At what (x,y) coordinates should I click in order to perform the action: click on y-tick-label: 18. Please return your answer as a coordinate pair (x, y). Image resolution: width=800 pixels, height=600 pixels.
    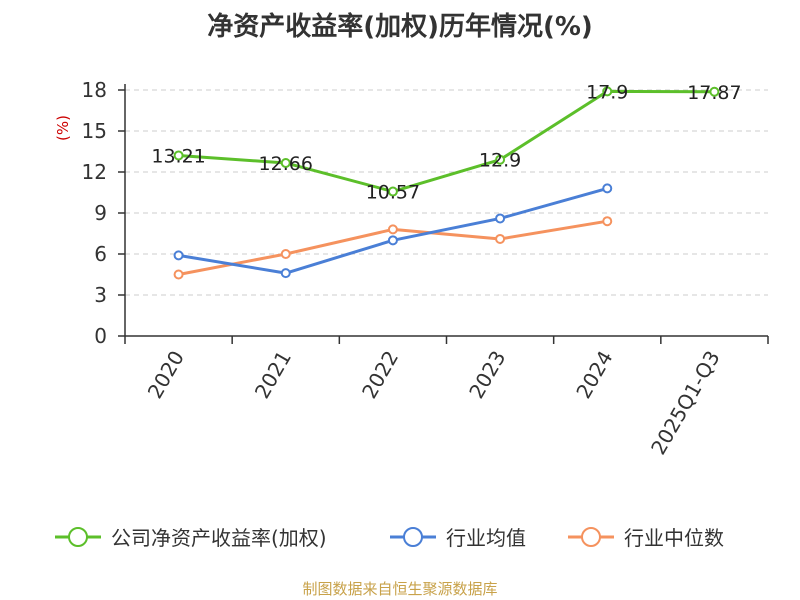
    Looking at the image, I should click on (94, 90).